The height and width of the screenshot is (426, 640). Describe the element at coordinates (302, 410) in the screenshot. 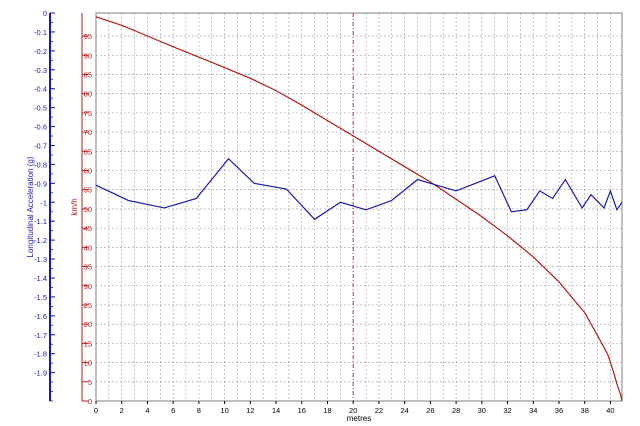

I see `x-tick-label: 16` at that location.